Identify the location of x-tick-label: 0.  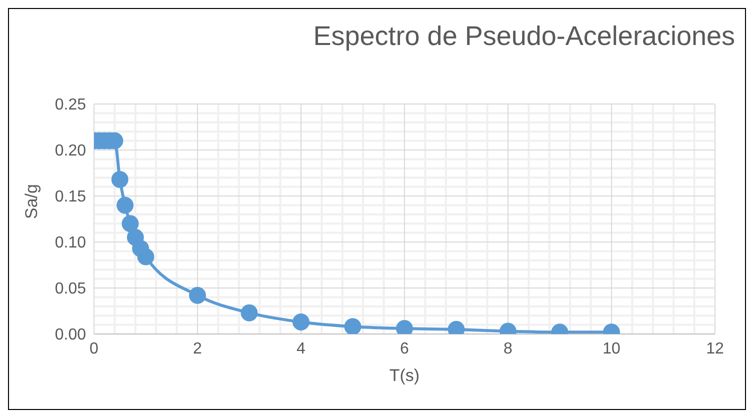
(94, 349).